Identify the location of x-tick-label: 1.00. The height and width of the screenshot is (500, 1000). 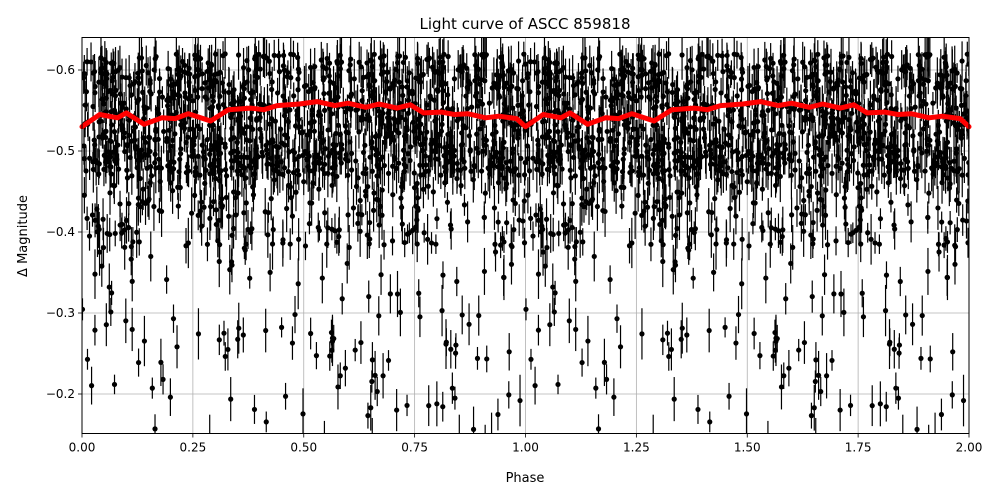
(525, 448).